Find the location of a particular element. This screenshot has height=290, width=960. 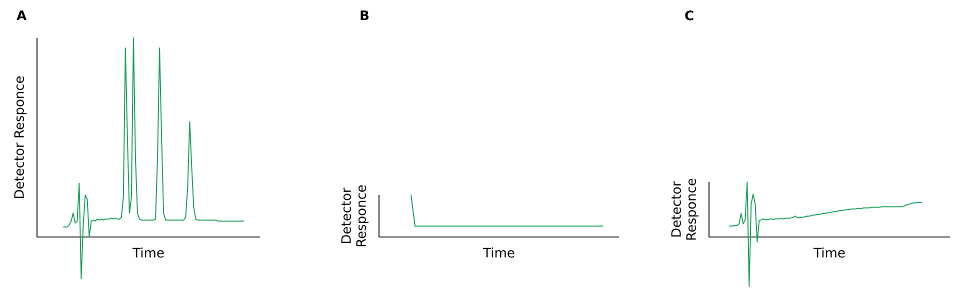

chart-title: A is located at coordinates (21, 15).